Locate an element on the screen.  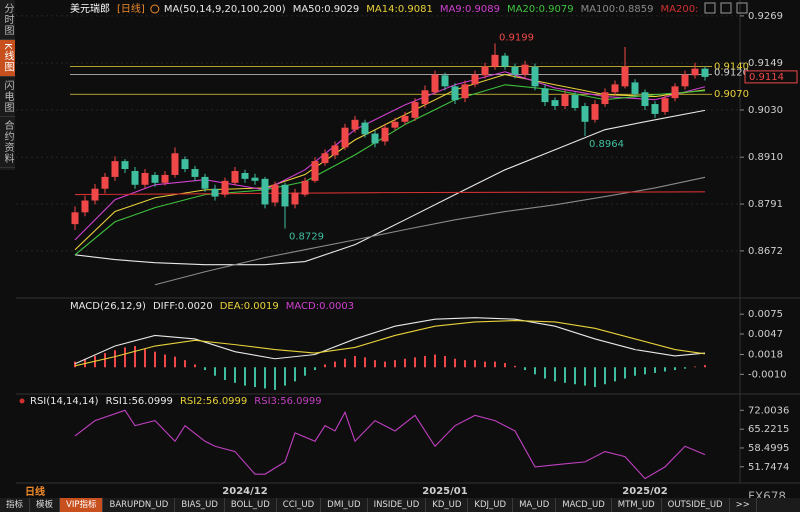
current-price-box is located at coordinates (771, 77).